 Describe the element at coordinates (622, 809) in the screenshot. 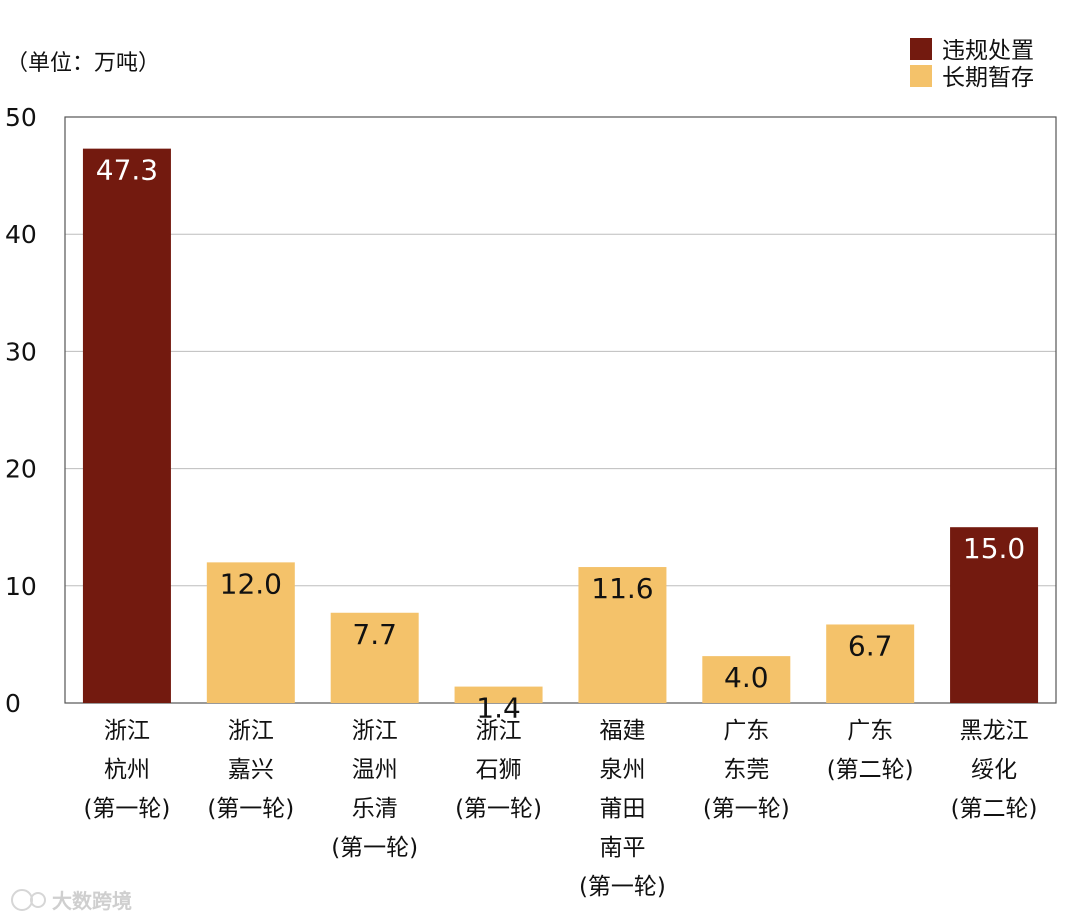

I see `x-category-label: 莆田` at that location.